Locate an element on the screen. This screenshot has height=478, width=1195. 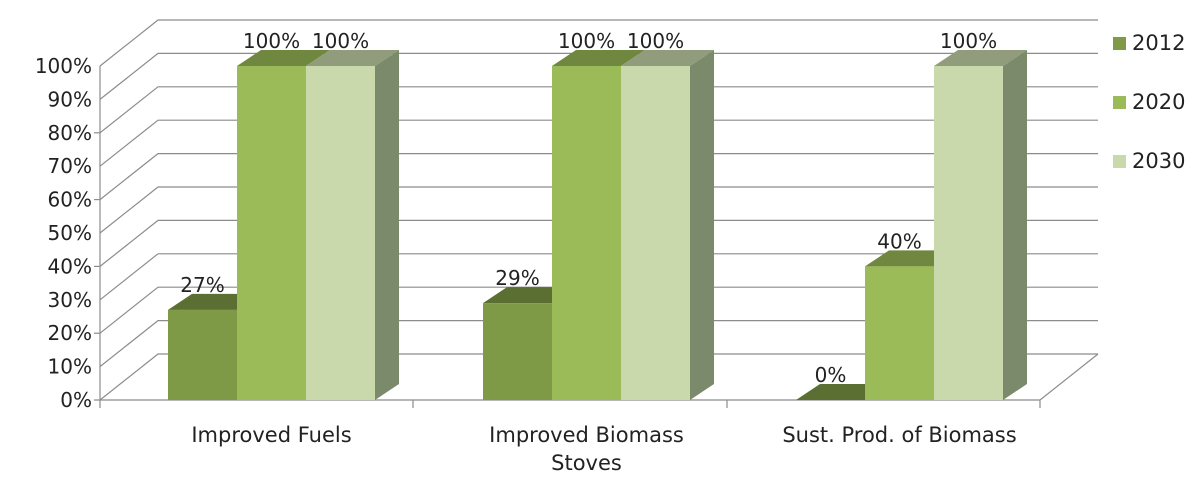
y-tick-label: 60% is located at coordinates (70, 200).